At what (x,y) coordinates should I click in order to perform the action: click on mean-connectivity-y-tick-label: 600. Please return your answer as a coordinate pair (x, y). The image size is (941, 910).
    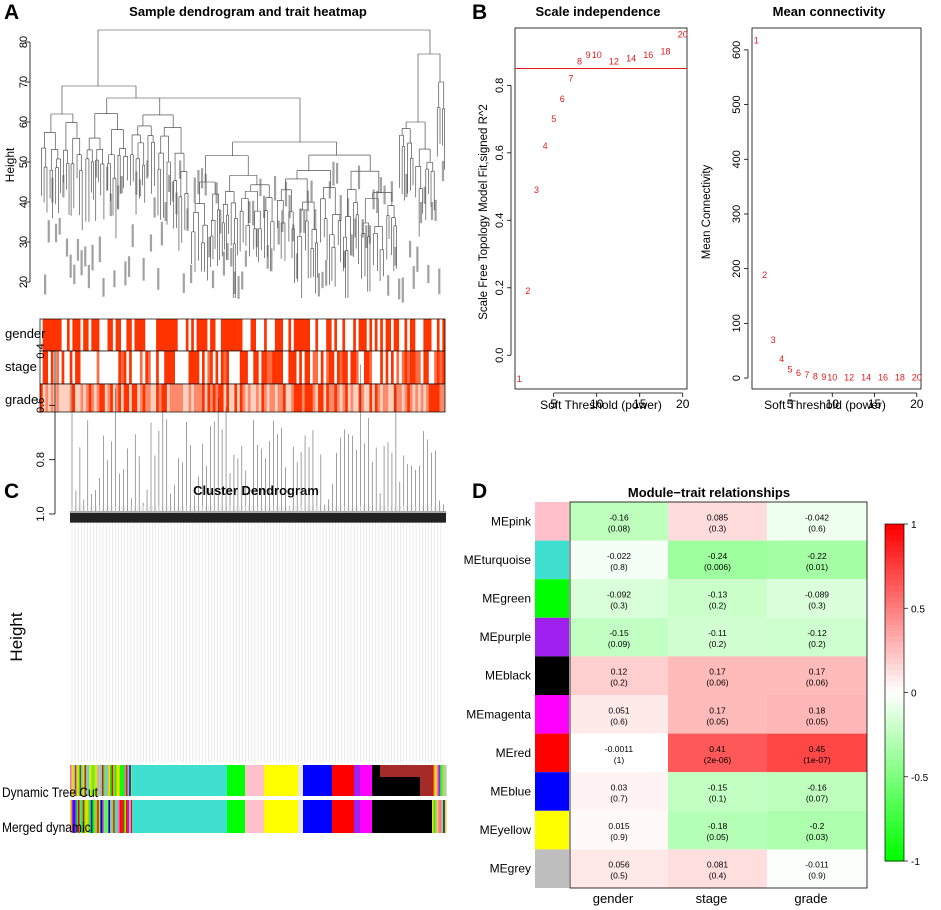
    Looking at the image, I should click on (737, 50).